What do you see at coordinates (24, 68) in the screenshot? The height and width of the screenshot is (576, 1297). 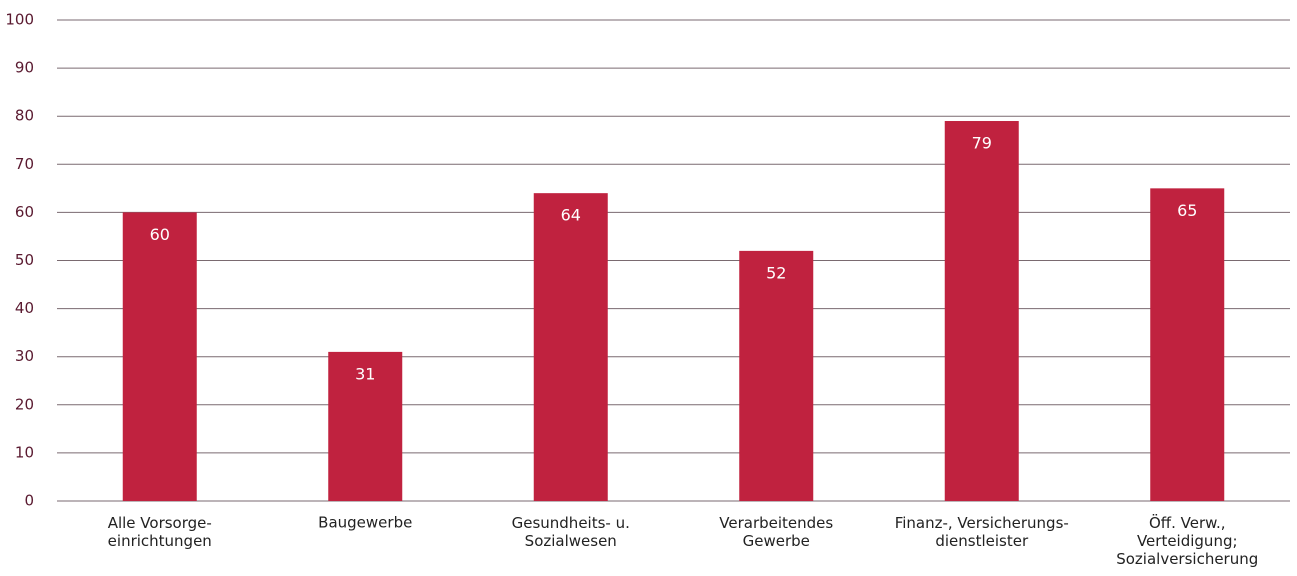 I see `y-tick-label: 90` at bounding box center [24, 68].